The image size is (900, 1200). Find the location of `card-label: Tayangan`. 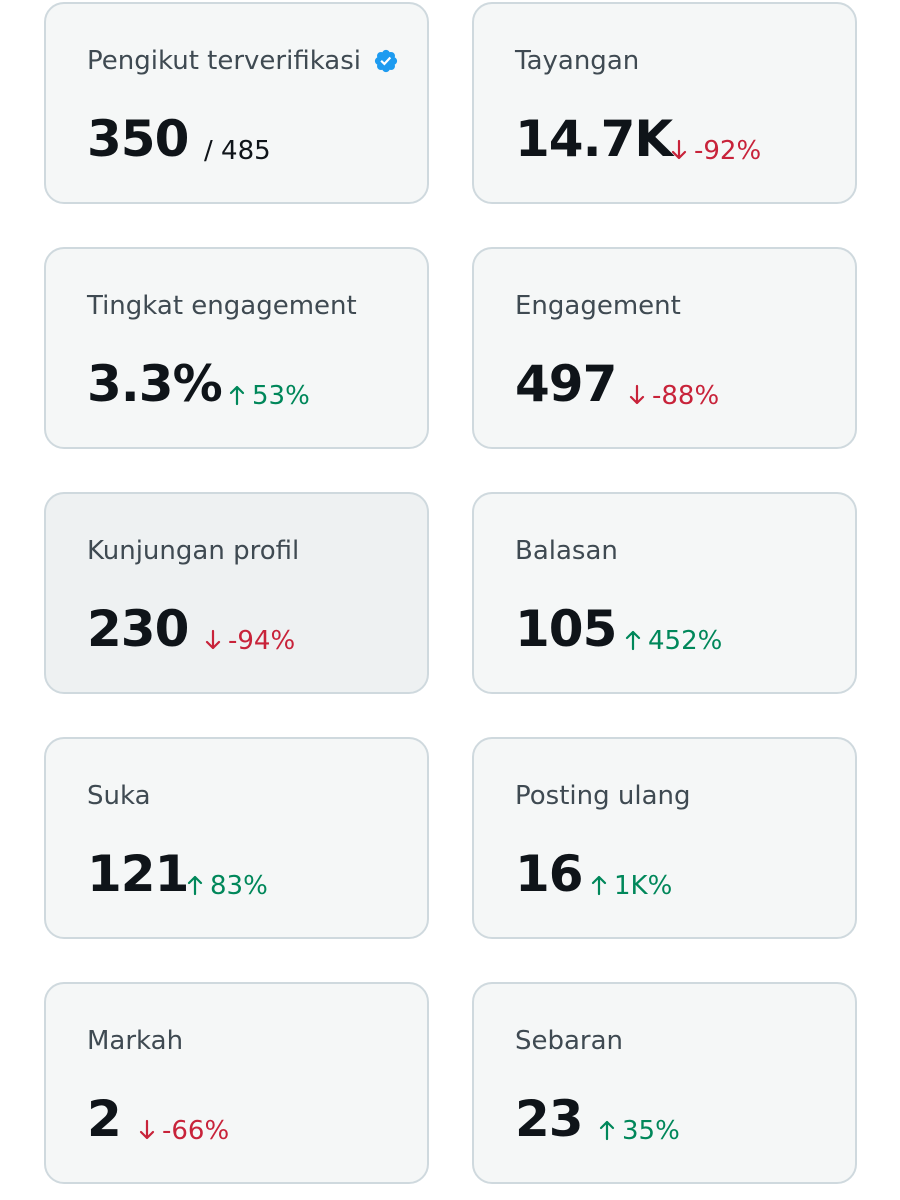

card-label: Tayangan is located at coordinates (577, 61).